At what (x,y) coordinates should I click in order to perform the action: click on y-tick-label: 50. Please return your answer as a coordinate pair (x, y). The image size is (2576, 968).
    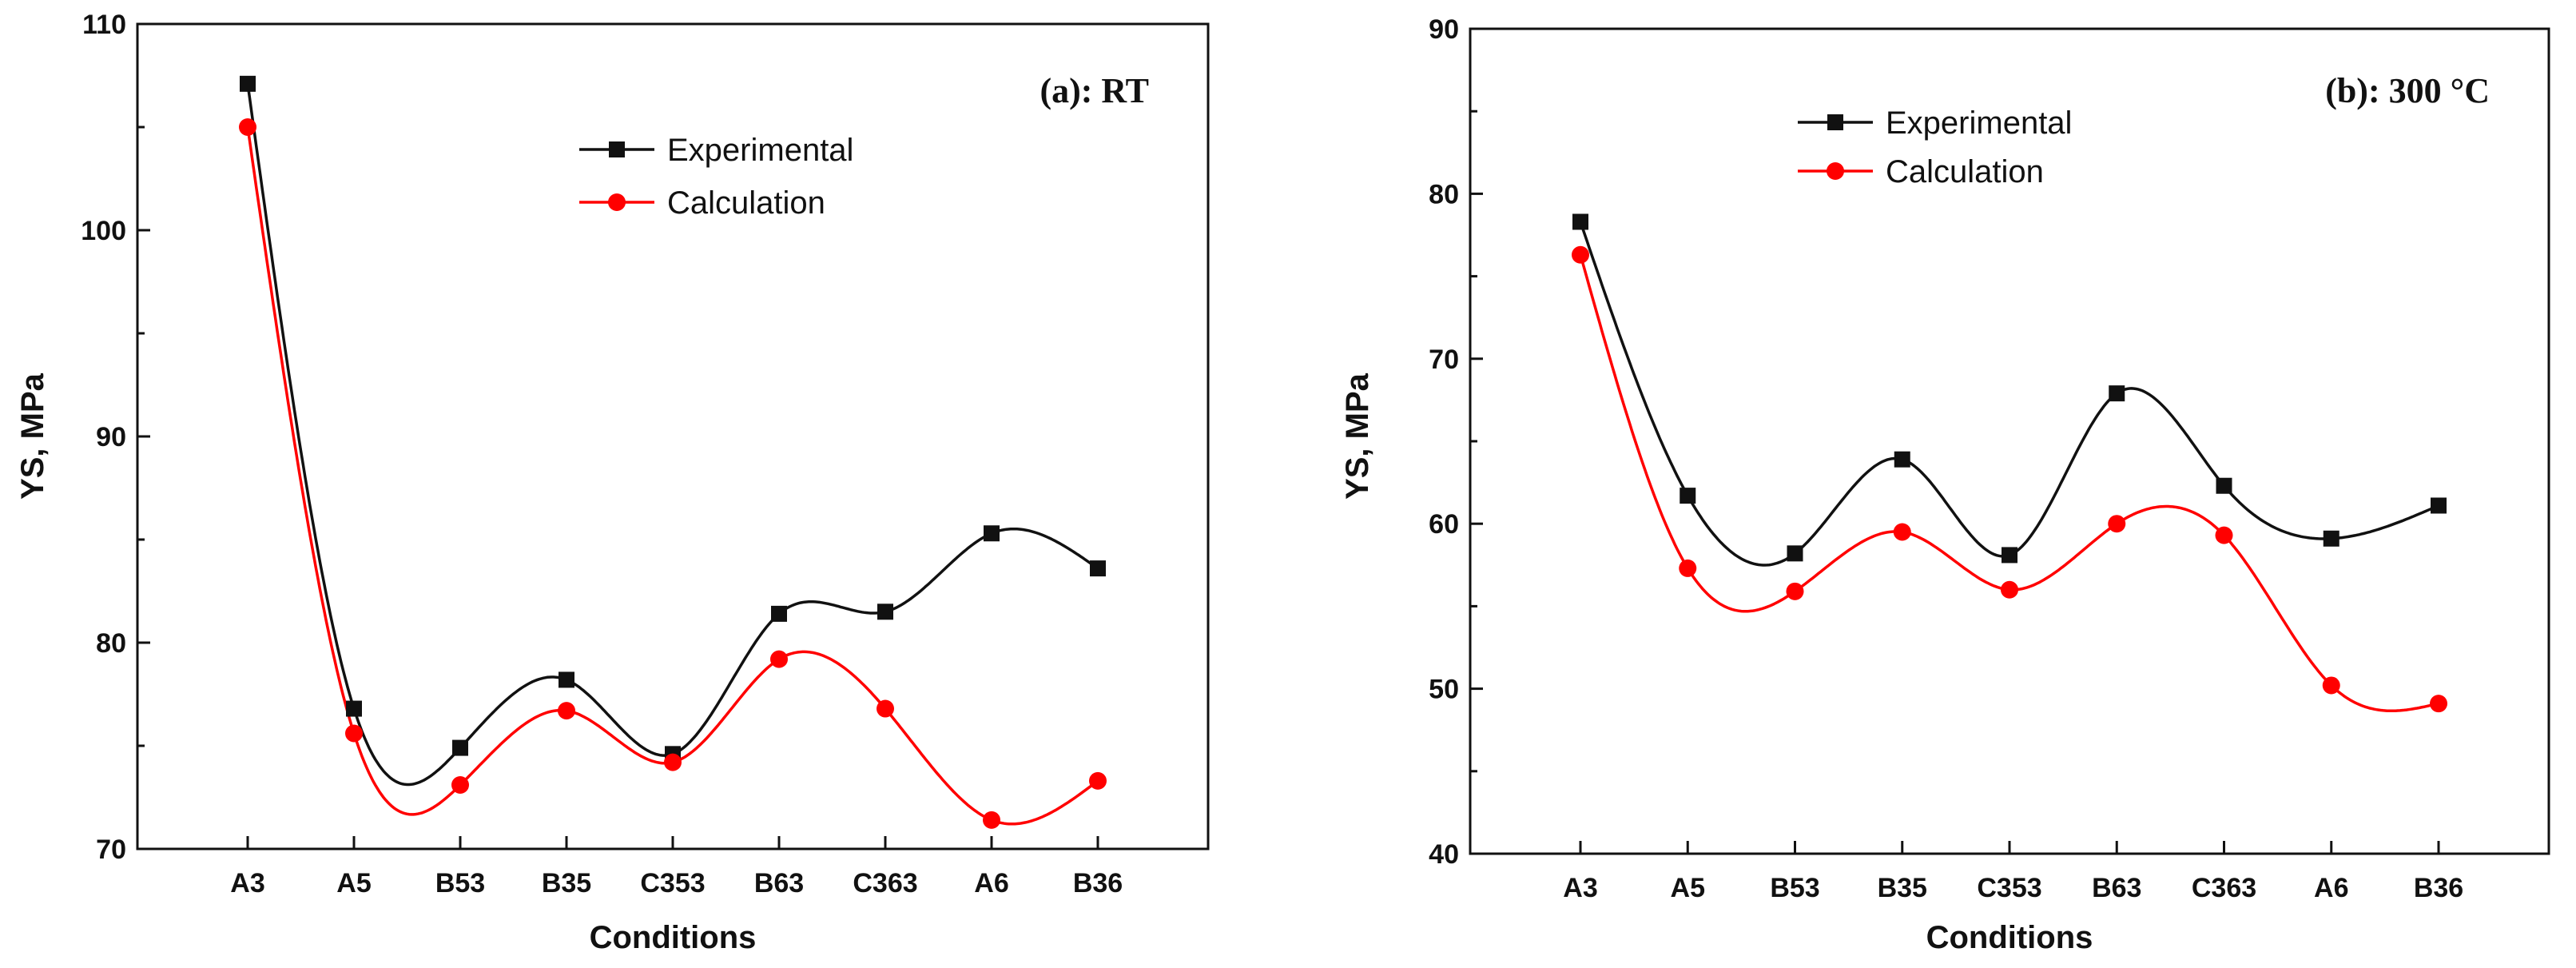
    Looking at the image, I should click on (1444, 690).